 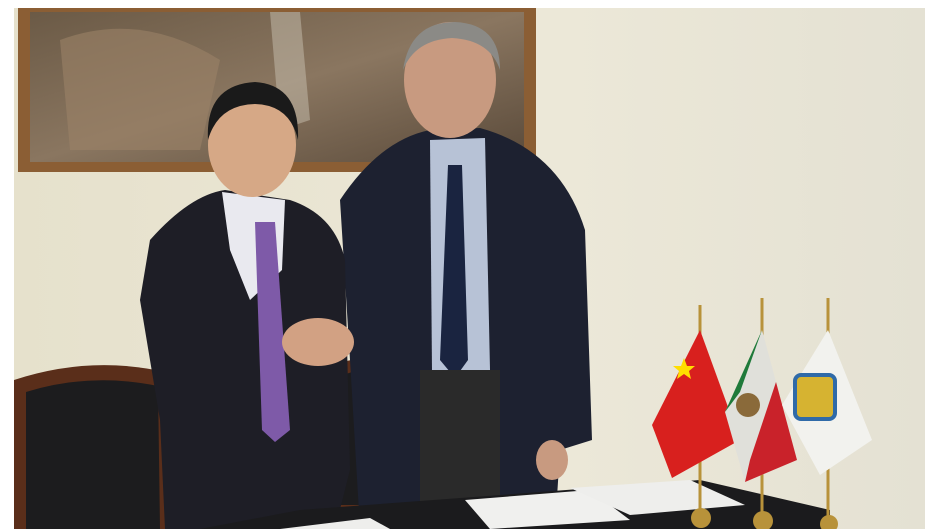 I want to click on chair-back, so click(x=93, y=454).